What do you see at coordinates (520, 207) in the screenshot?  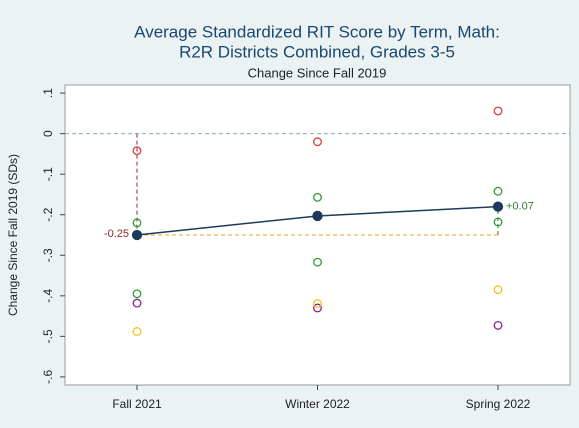 I see `annotation: +0.07` at bounding box center [520, 207].